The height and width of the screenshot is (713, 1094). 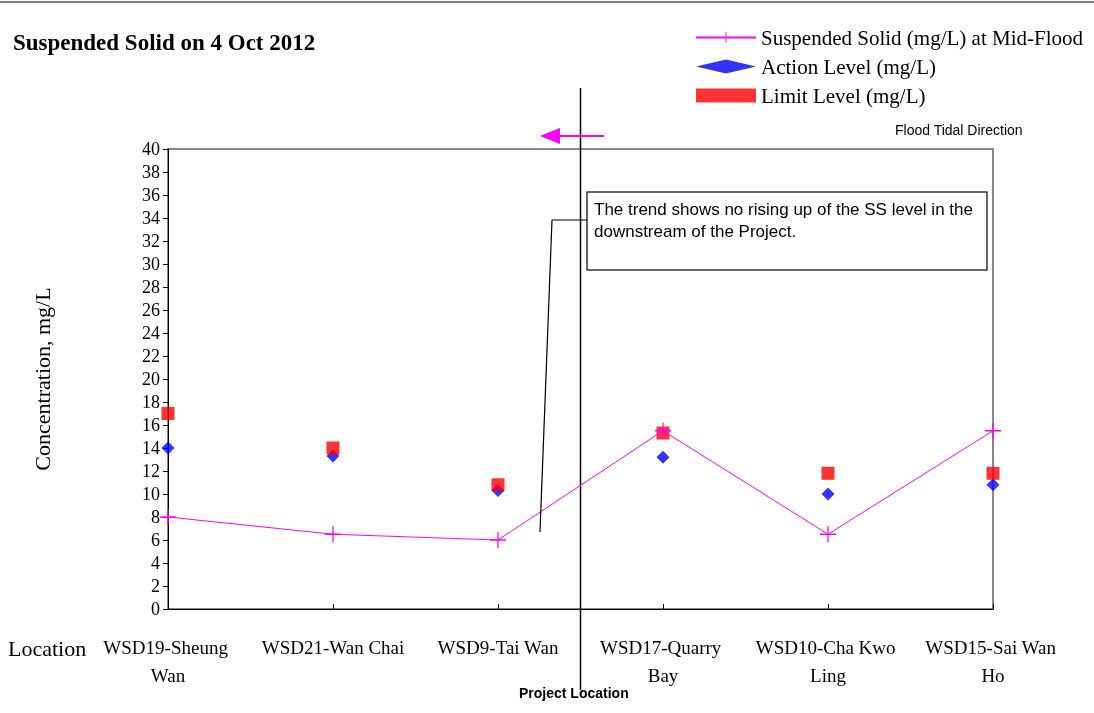 I want to click on y-tick-label: 4, so click(x=155, y=563).